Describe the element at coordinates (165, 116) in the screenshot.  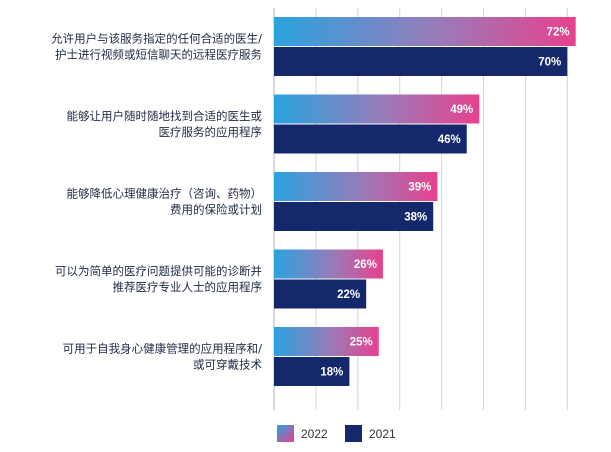
I see `category-label-2-line-1: 能够让用户随时随地找到合适的医生或` at that location.